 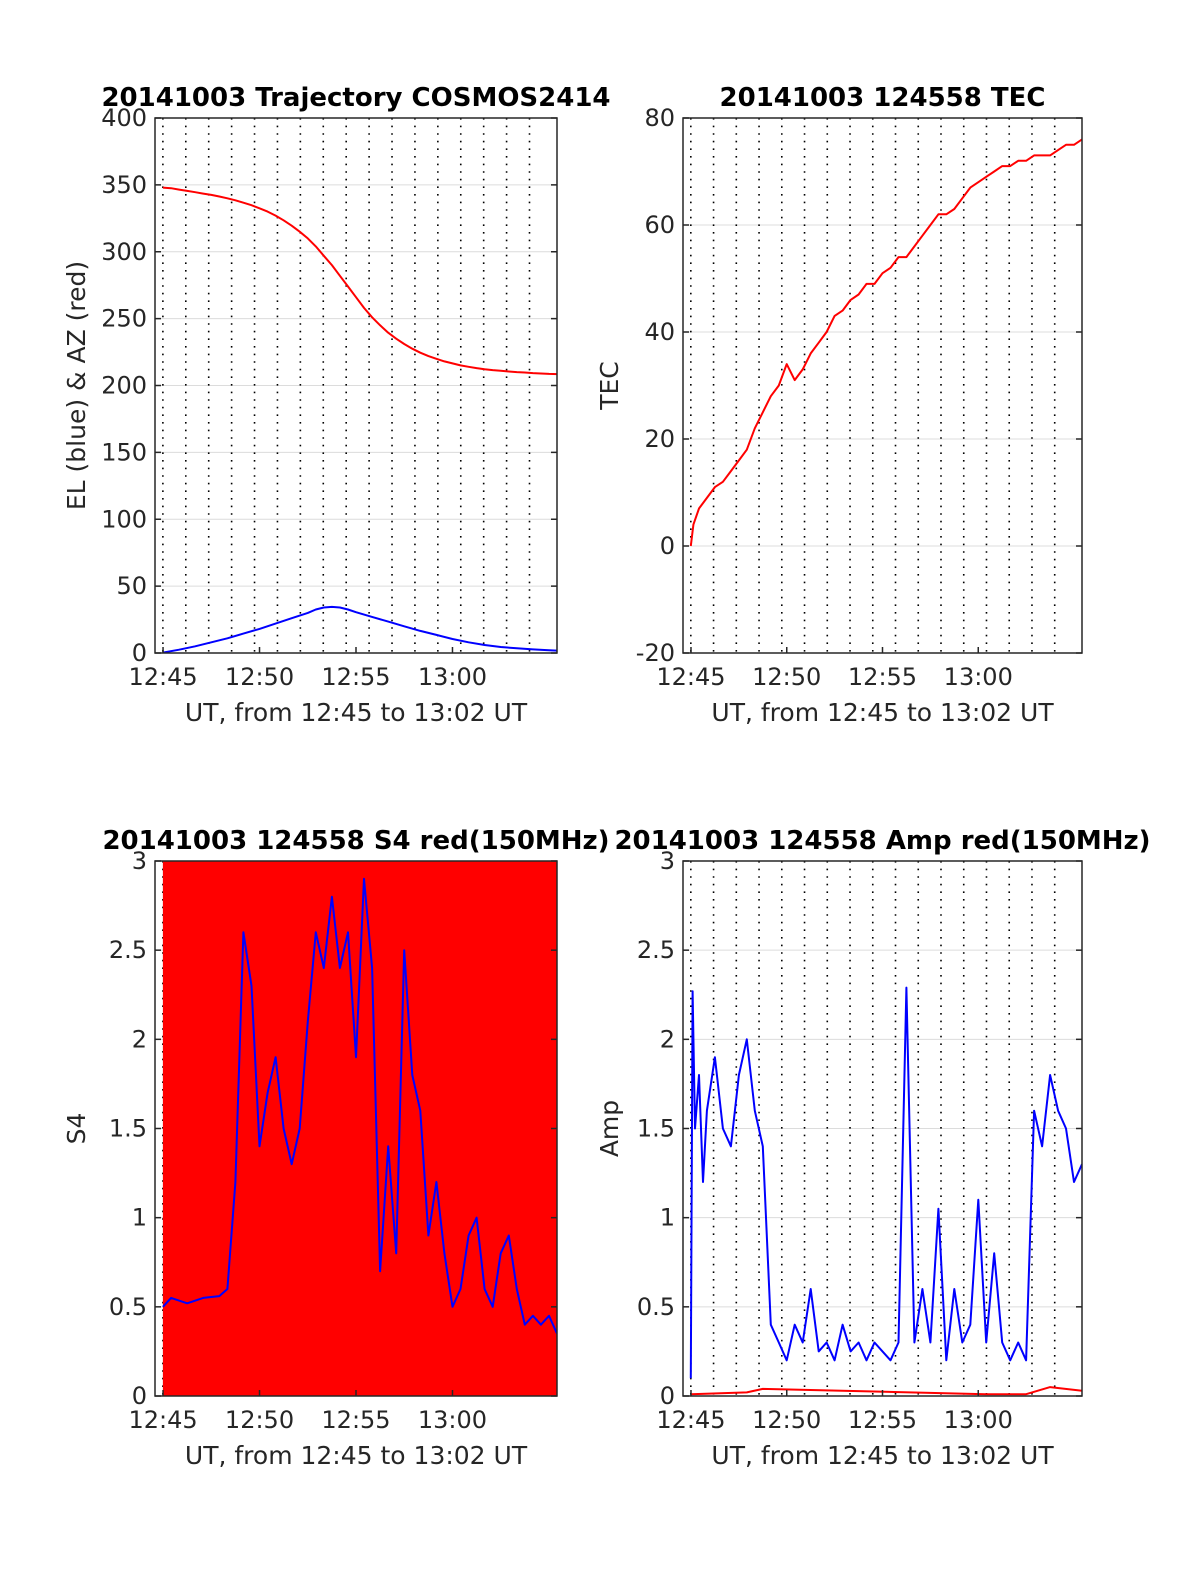 I want to click on y-tick-label: 50, so click(x=131, y=586).